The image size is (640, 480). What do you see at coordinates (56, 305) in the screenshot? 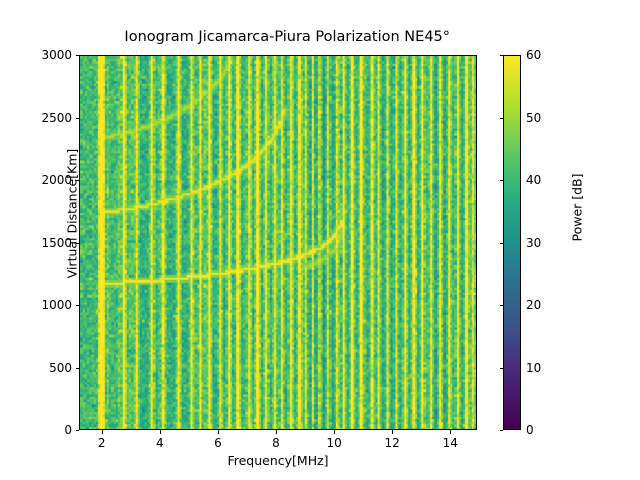
I see `ytick-label: 1000` at bounding box center [56, 305].